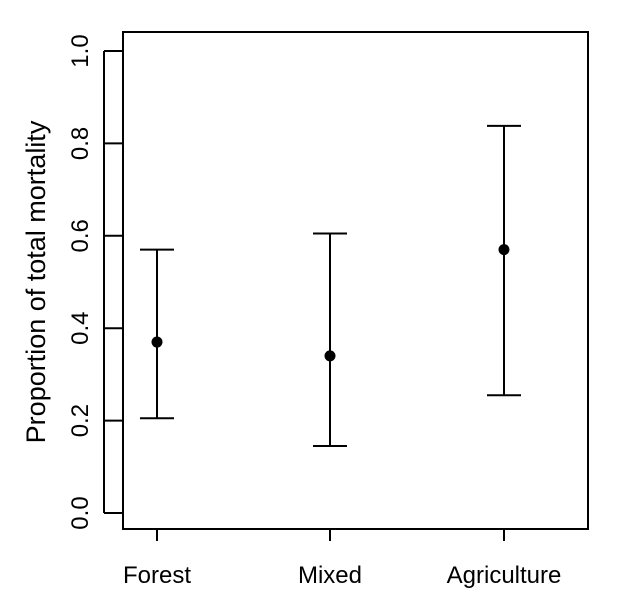 Image resolution: width=627 pixels, height=600 pixels. I want to click on y-tick-label: 0.0, so click(80, 512).